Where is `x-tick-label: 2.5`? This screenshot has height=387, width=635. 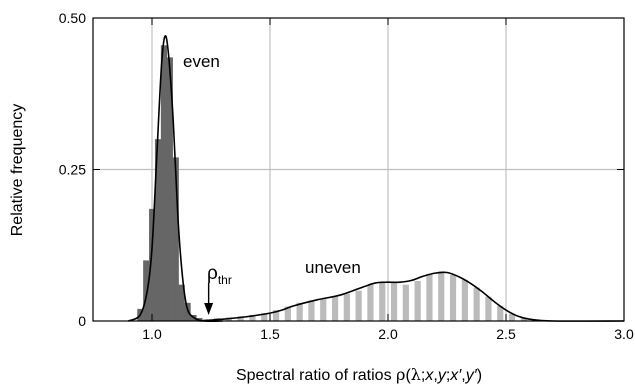 x-tick-label: 2.5 is located at coordinates (506, 334).